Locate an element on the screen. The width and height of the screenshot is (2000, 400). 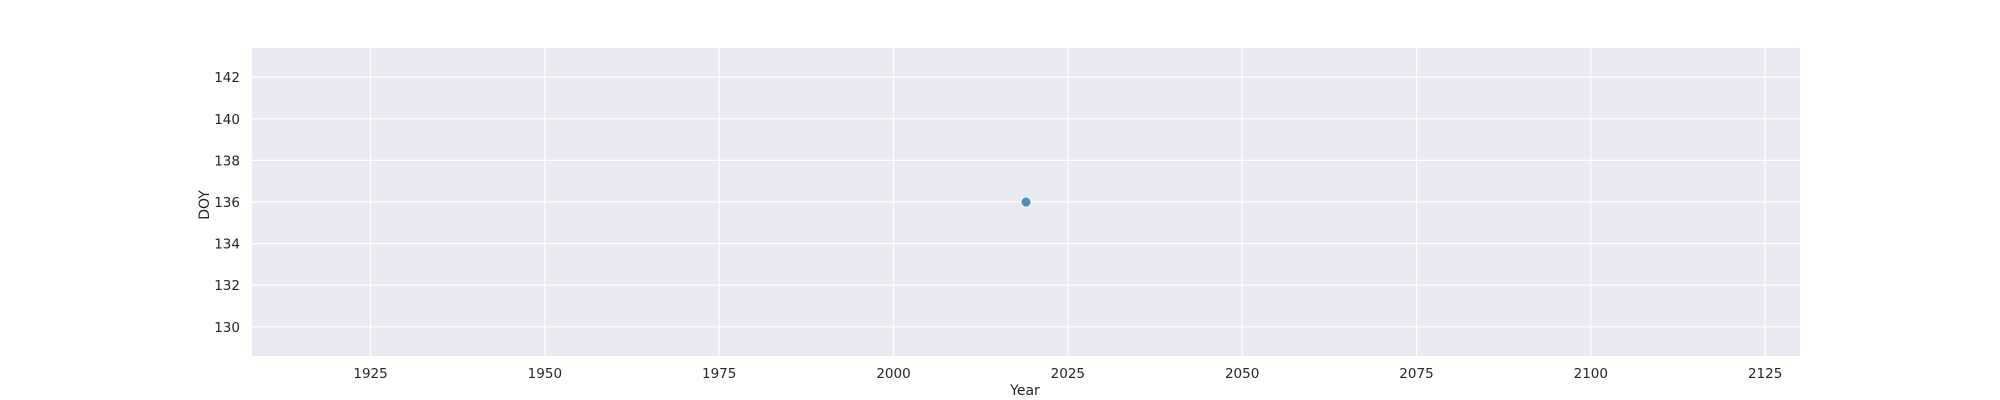
x-tick-label: 1950 is located at coordinates (545, 374).